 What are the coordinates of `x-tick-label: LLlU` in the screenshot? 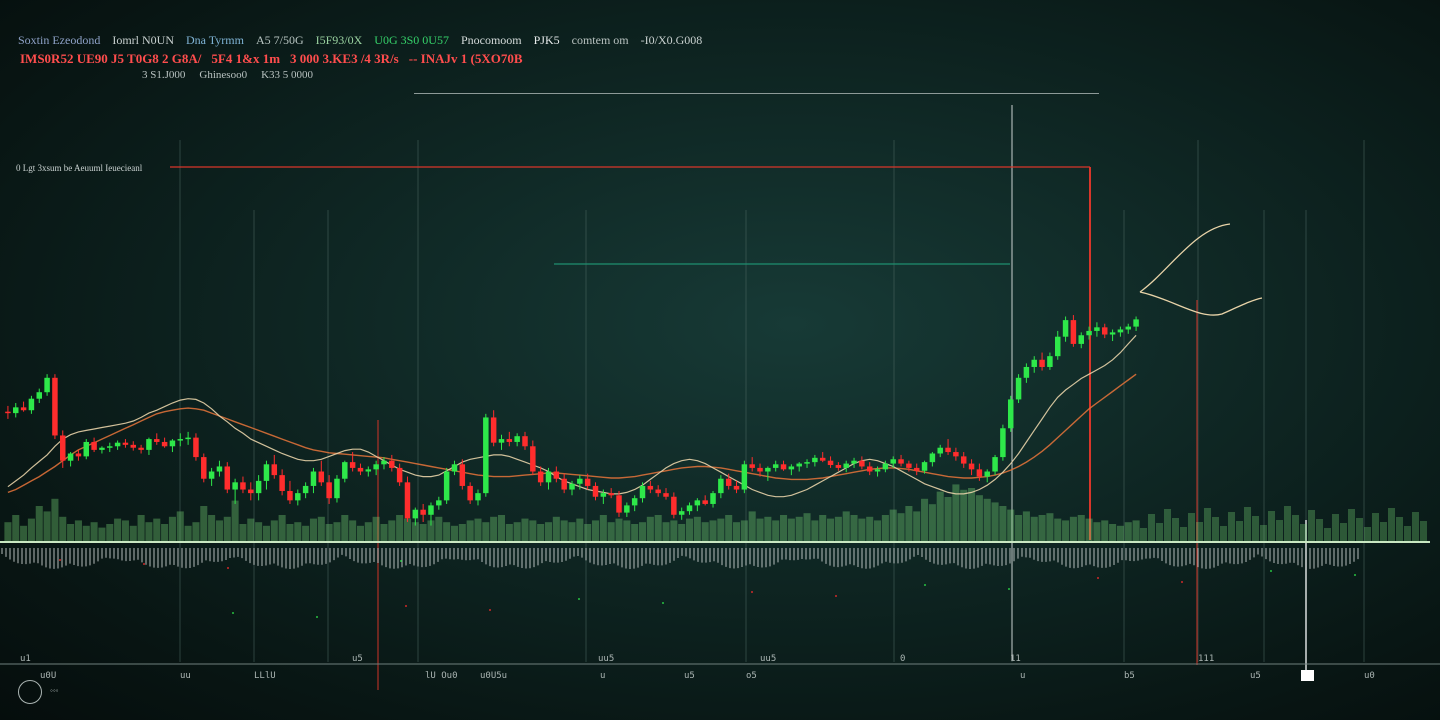 It's located at (265, 676).